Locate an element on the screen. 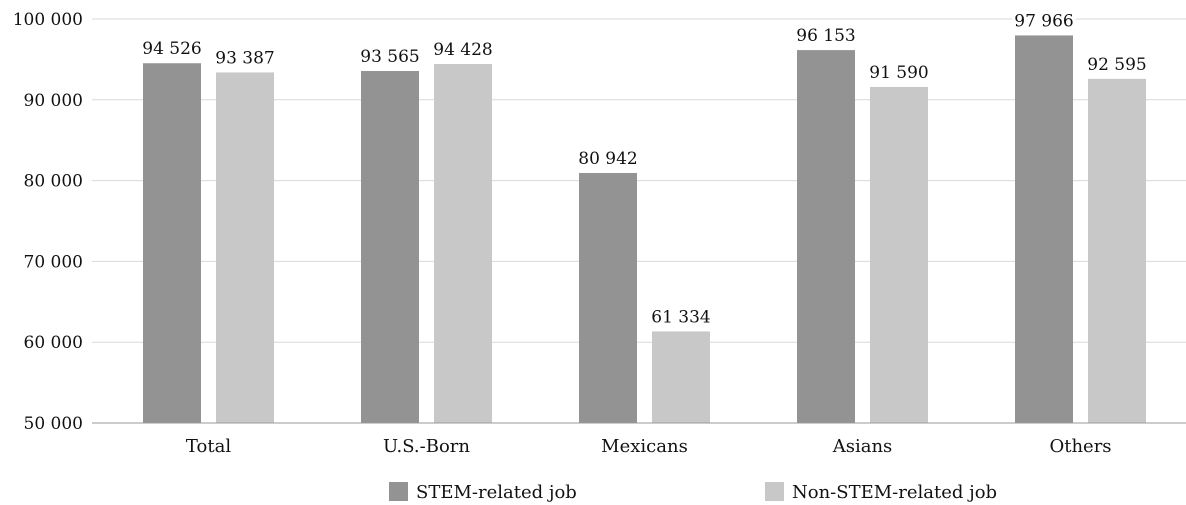 The width and height of the screenshot is (1186, 505). y-tick-label: 90 000 is located at coordinates (53, 101).